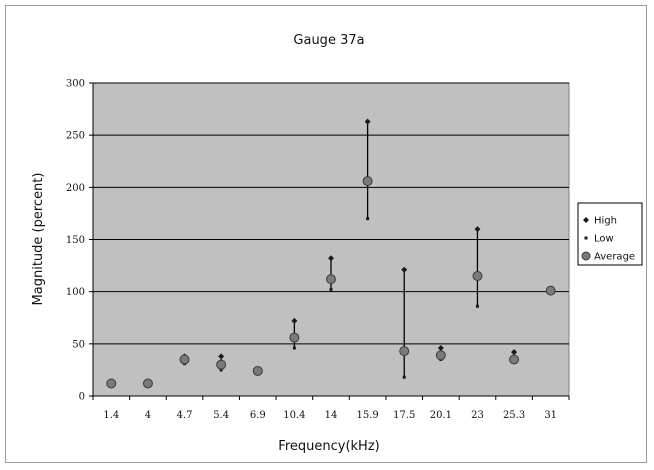 The height and width of the screenshot is (470, 654). What do you see at coordinates (75, 188) in the screenshot?
I see `y-tick-label: 200` at bounding box center [75, 188].